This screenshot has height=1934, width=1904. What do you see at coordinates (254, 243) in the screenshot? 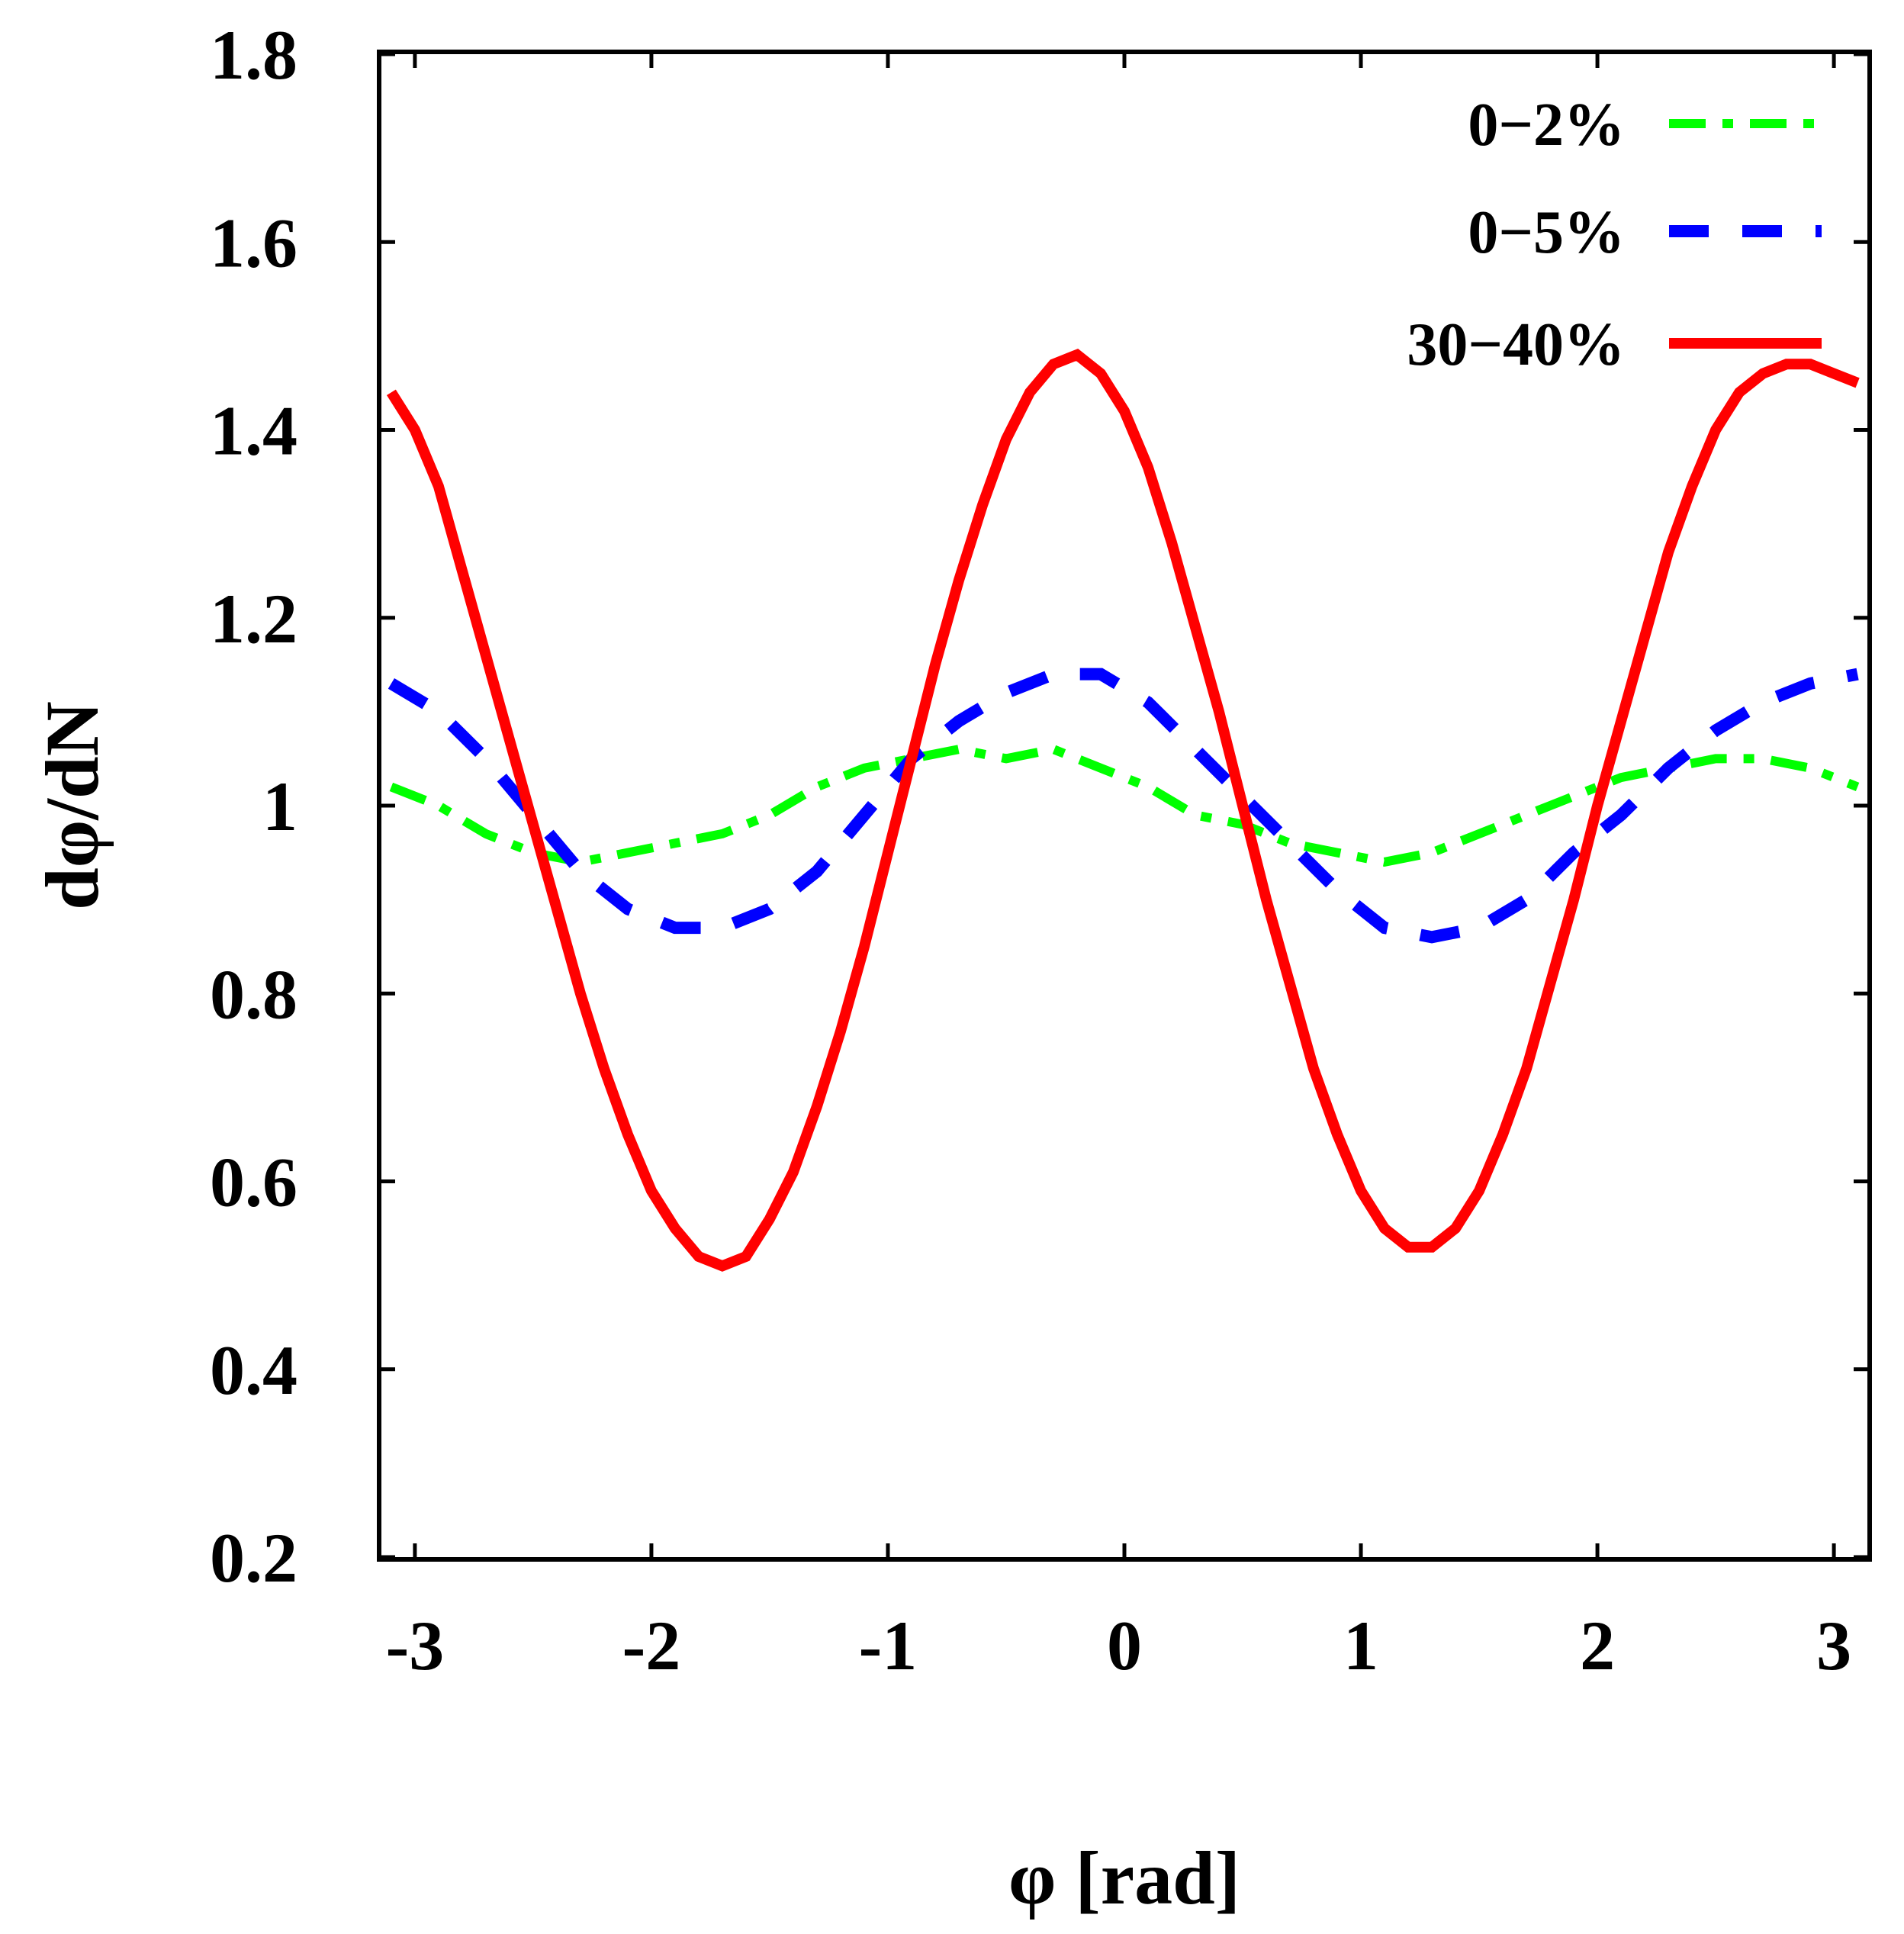
I see `y-tick-label: 1.6` at bounding box center [254, 243].